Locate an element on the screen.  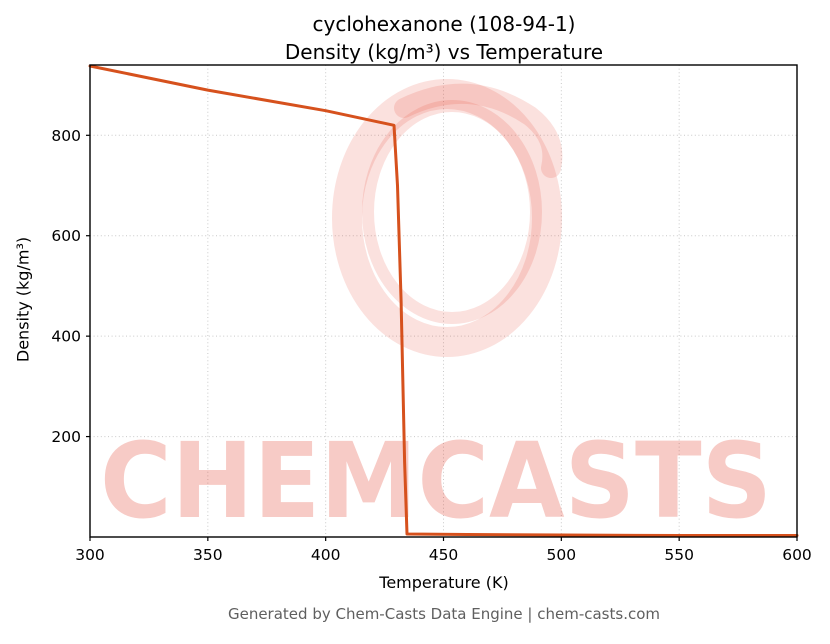
watermark-swirl-icon is located at coordinates (447, 218).